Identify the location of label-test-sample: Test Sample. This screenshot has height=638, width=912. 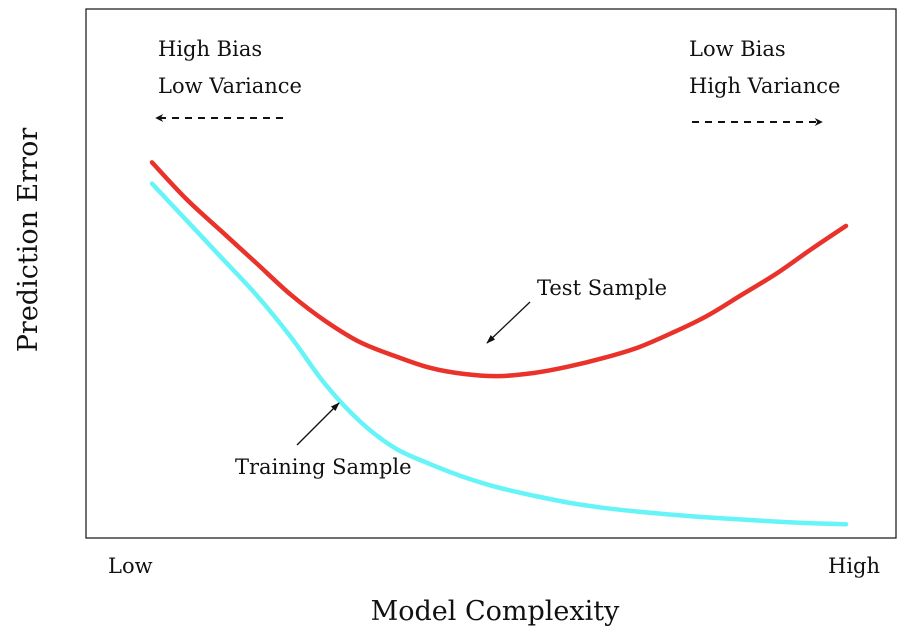
(602, 288).